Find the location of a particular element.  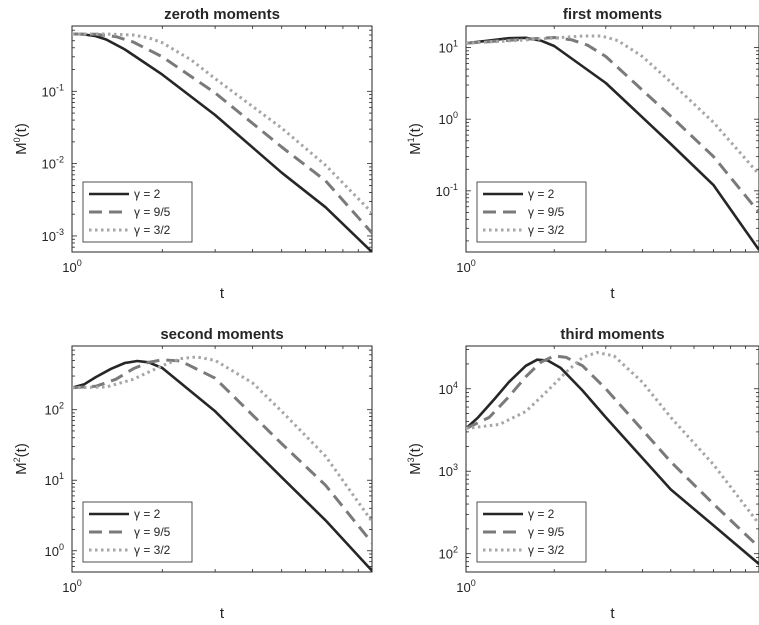

y-tick-label: 10³ is located at coordinates (448, 470).